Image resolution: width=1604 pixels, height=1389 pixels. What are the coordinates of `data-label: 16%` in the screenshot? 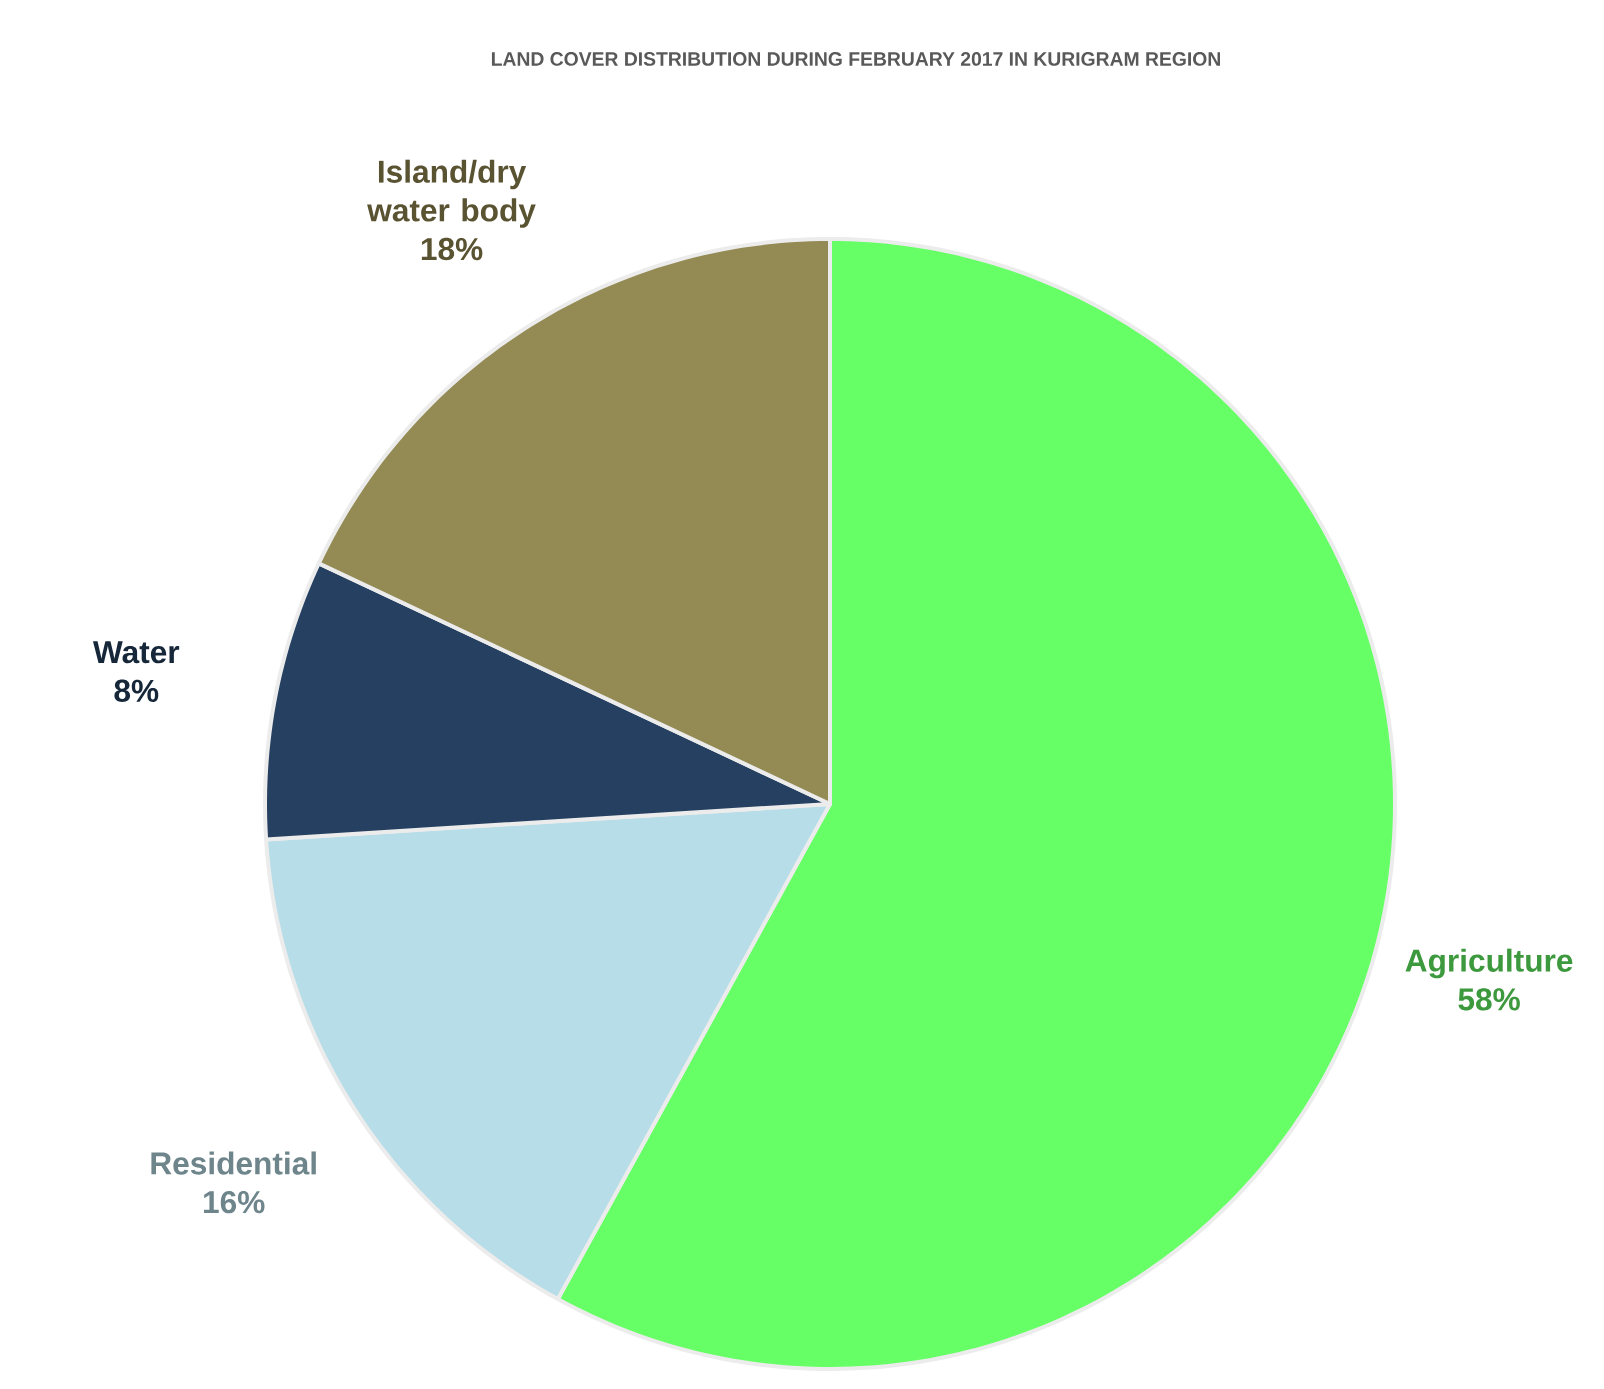 It's located at (234, 1202).